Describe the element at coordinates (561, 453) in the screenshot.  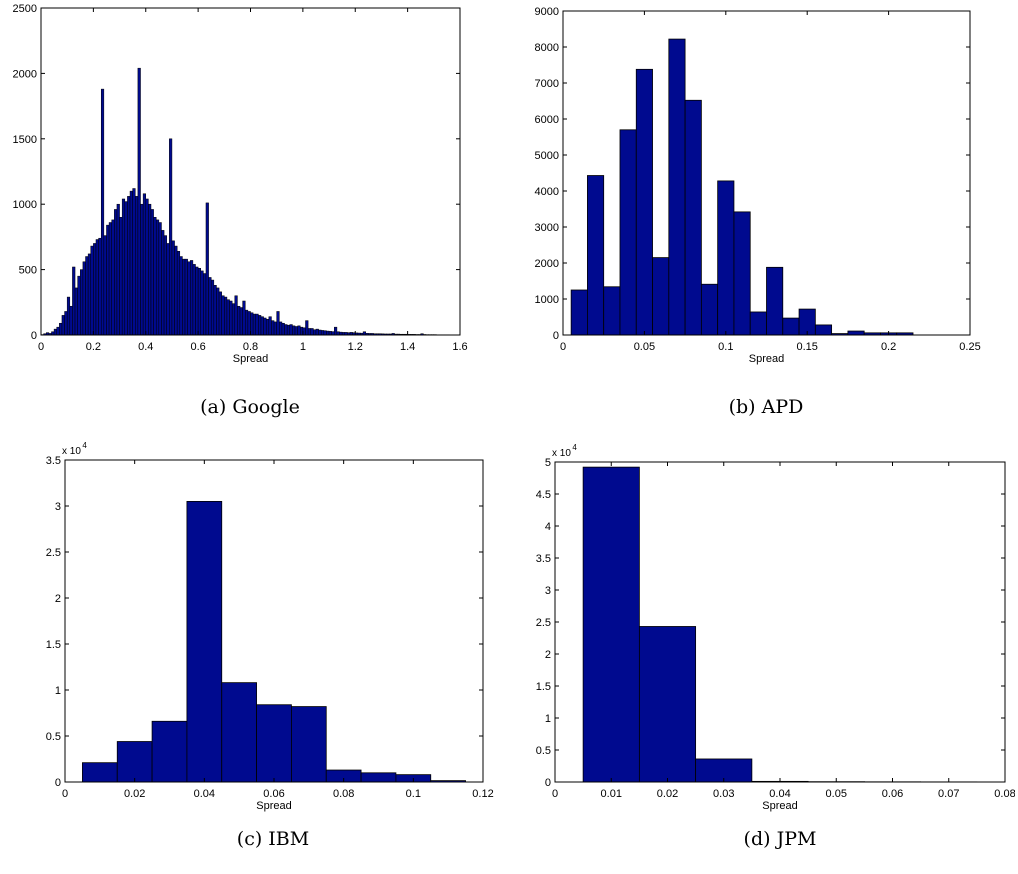
I see `y-exponent-label: x 10` at that location.